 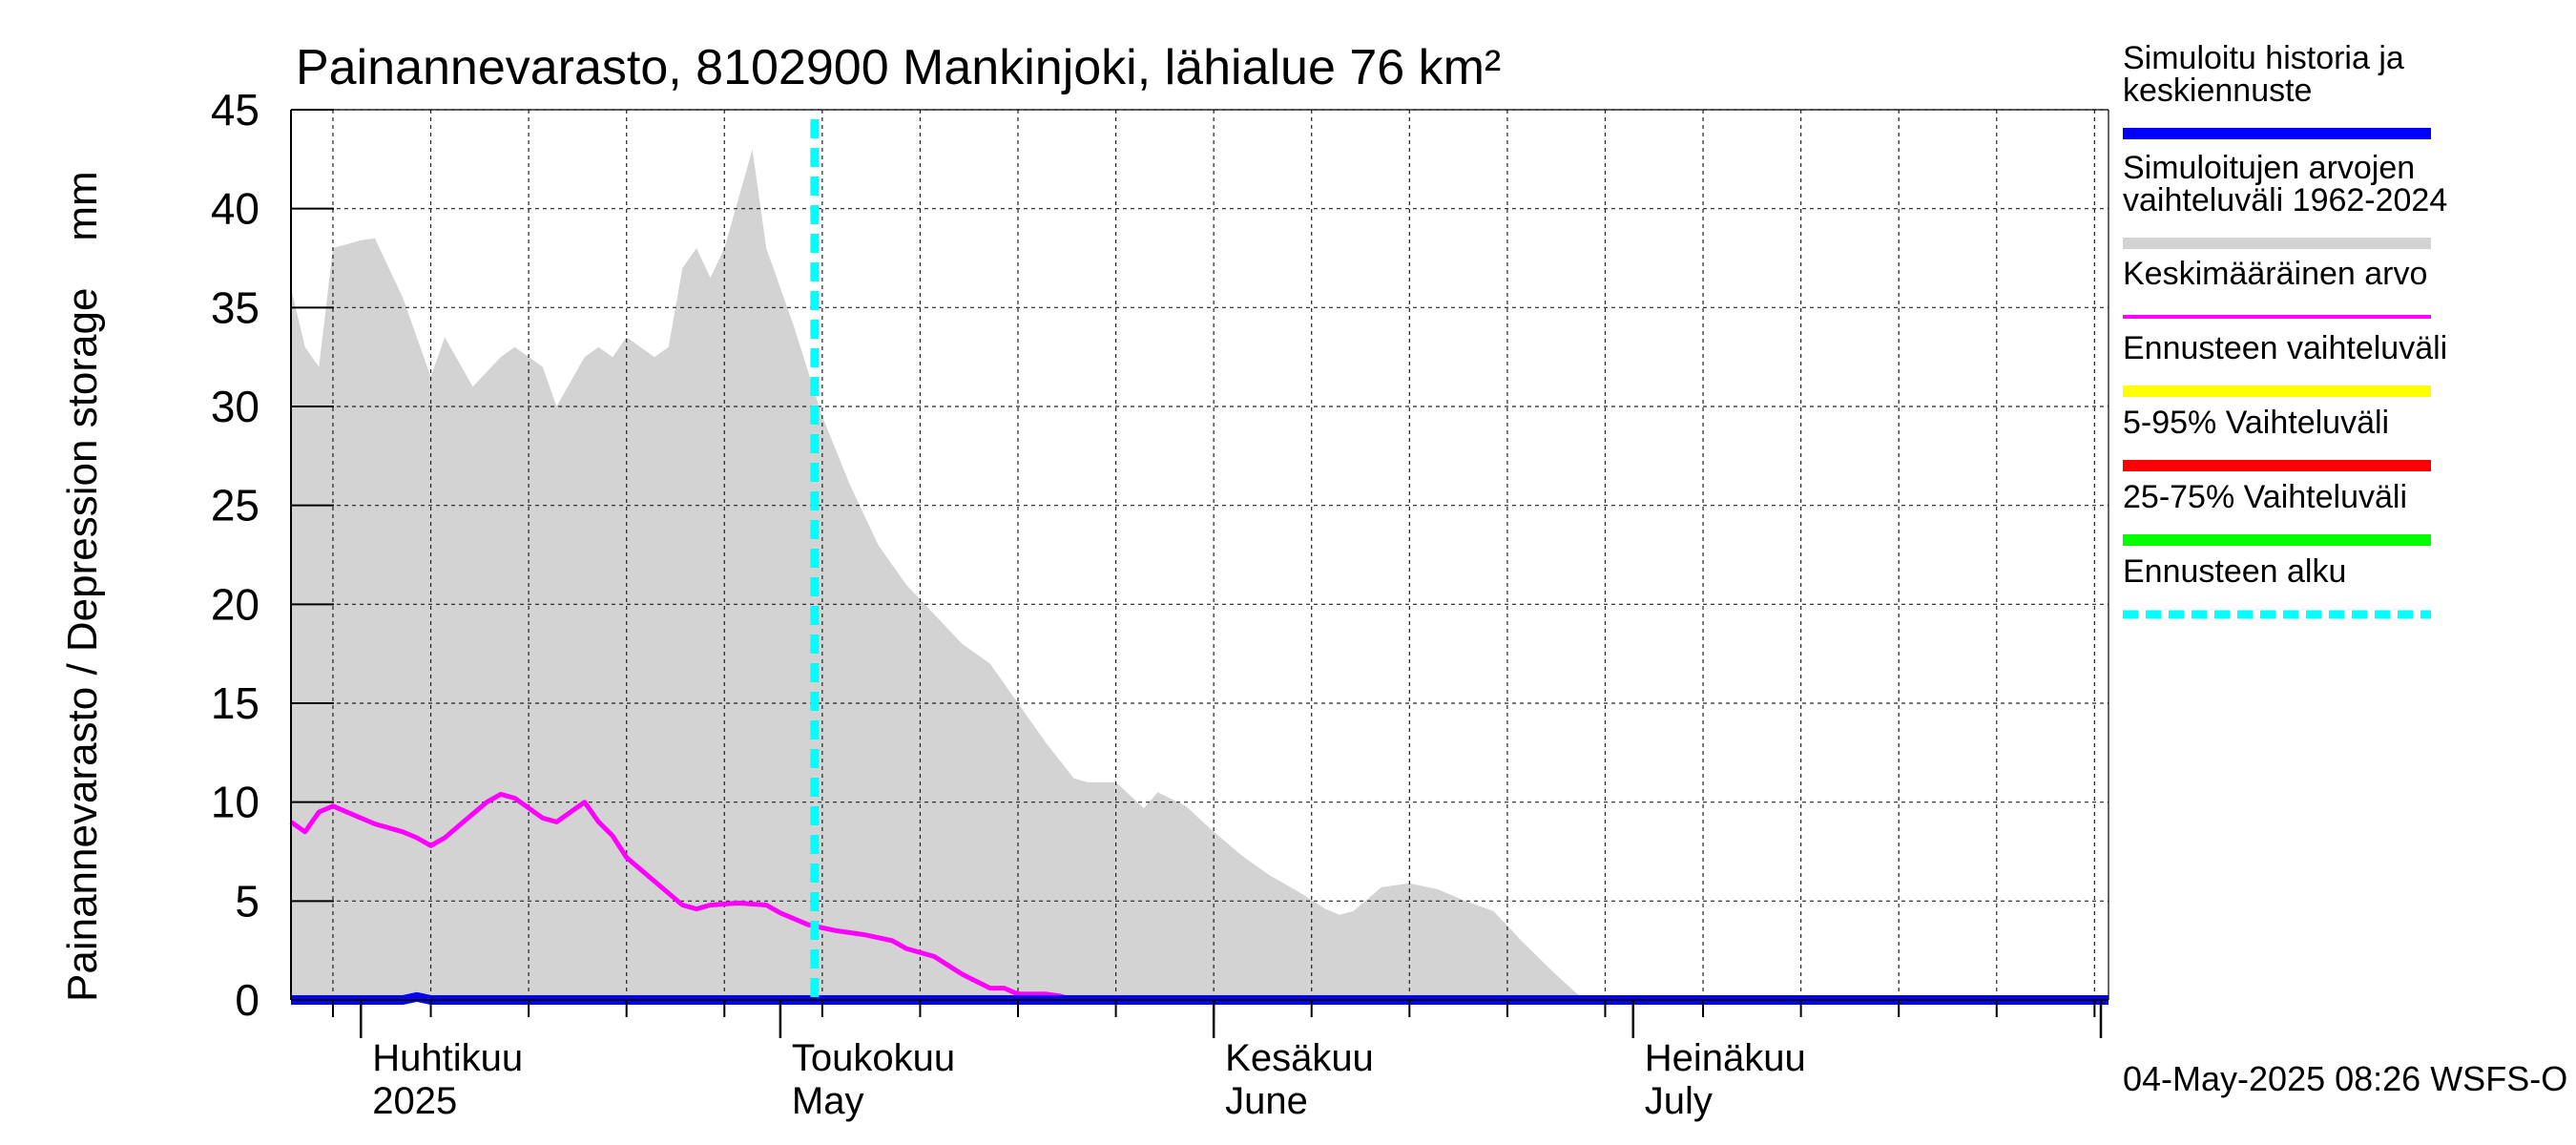 What do you see at coordinates (873, 1058) in the screenshot?
I see `month-label-fi: Toukokuu` at bounding box center [873, 1058].